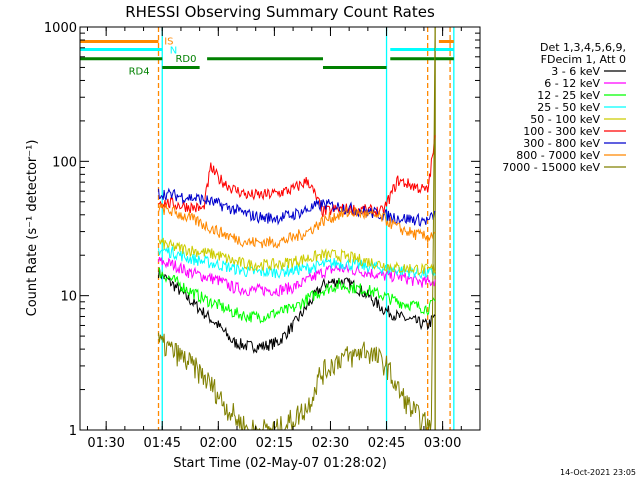 Image resolution: width=640 pixels, height=480 pixels. Describe the element at coordinates (73, 431) in the screenshot. I see `y-tick-label-0: 1` at that location.